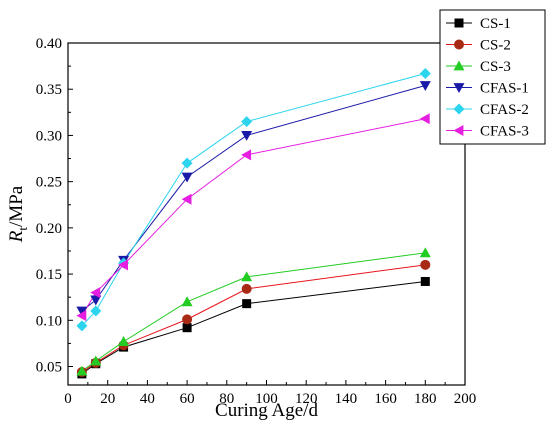 The width and height of the screenshot is (550, 427). I want to click on x-tick-label: 200, so click(465, 399).